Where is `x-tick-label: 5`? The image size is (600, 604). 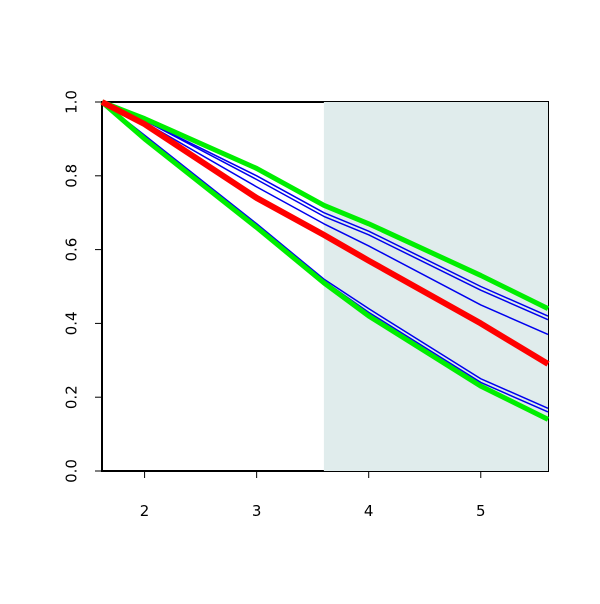
x-tick-label: 5 is located at coordinates (481, 511).